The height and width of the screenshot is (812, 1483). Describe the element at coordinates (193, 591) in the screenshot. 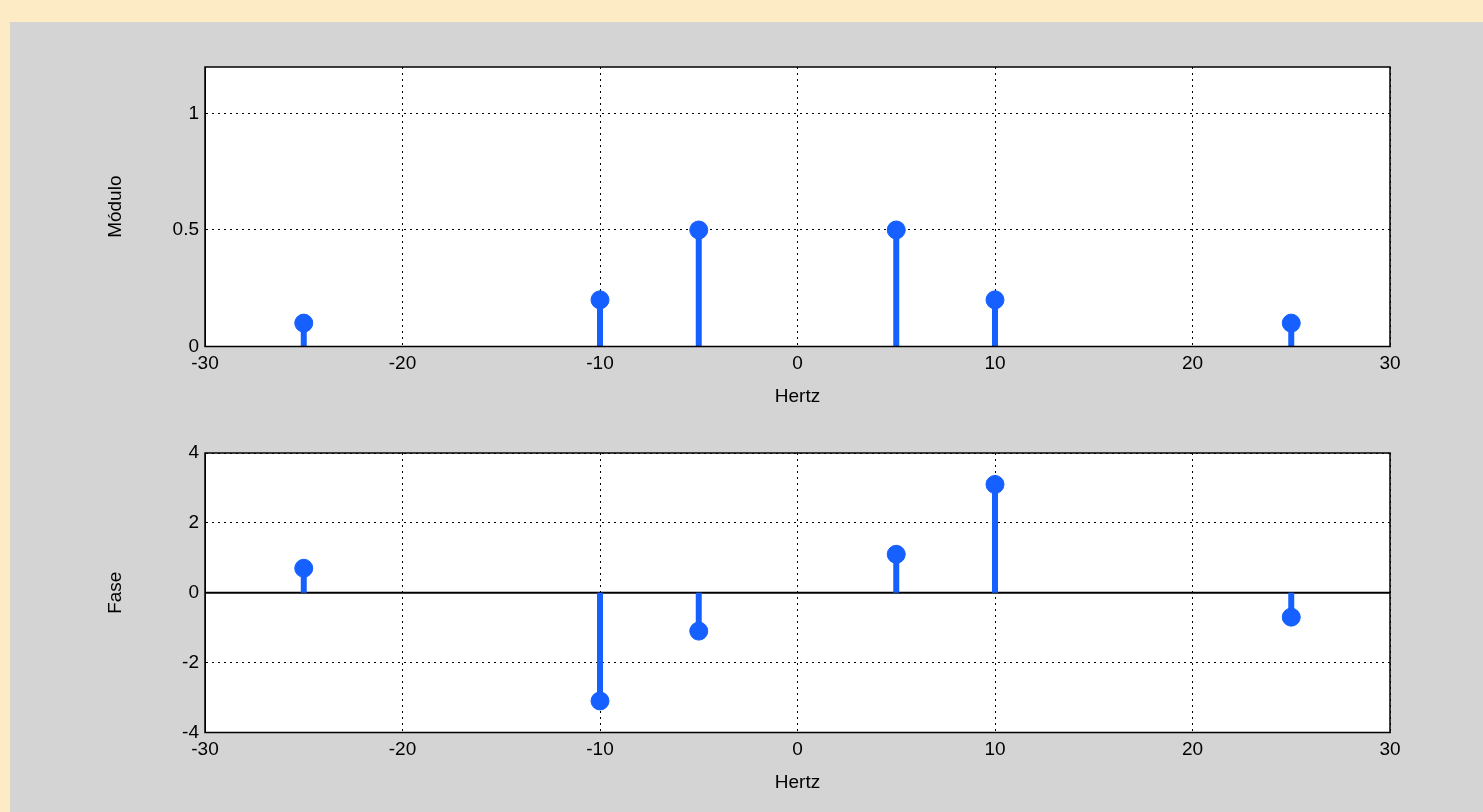

I see `y-tick-label: 0` at that location.